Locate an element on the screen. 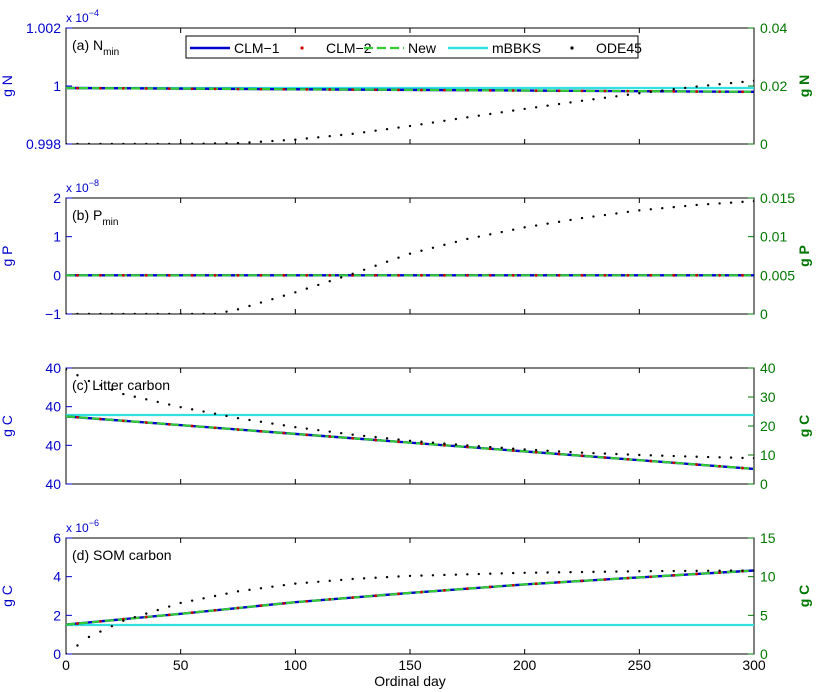 This screenshot has height=692, width=824. right-tick-label: 15 is located at coordinates (768, 538).